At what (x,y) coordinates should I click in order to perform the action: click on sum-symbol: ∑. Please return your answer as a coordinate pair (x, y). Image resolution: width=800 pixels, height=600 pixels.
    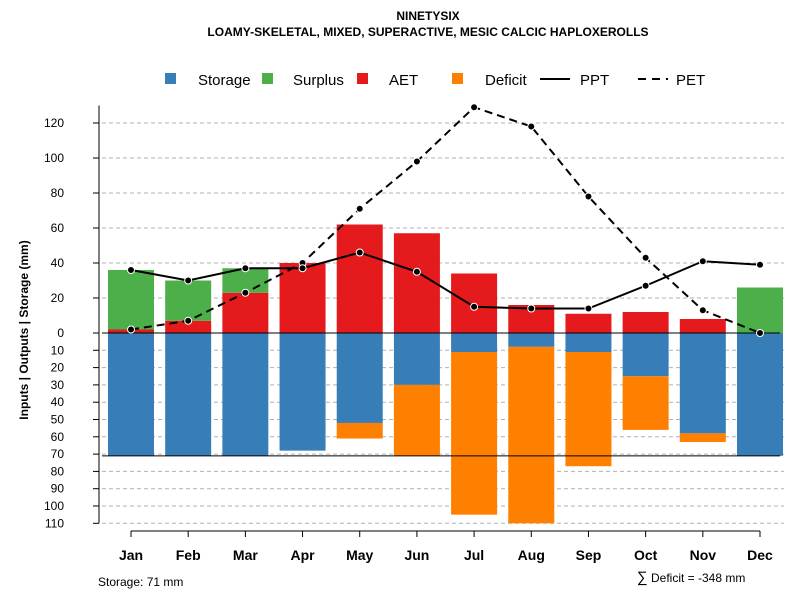
    Looking at the image, I should click on (642, 577).